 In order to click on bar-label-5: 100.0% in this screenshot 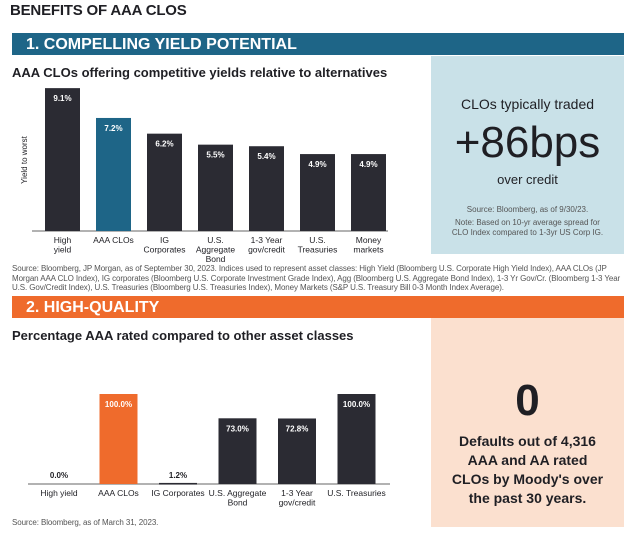, I will do `click(356, 404)`.